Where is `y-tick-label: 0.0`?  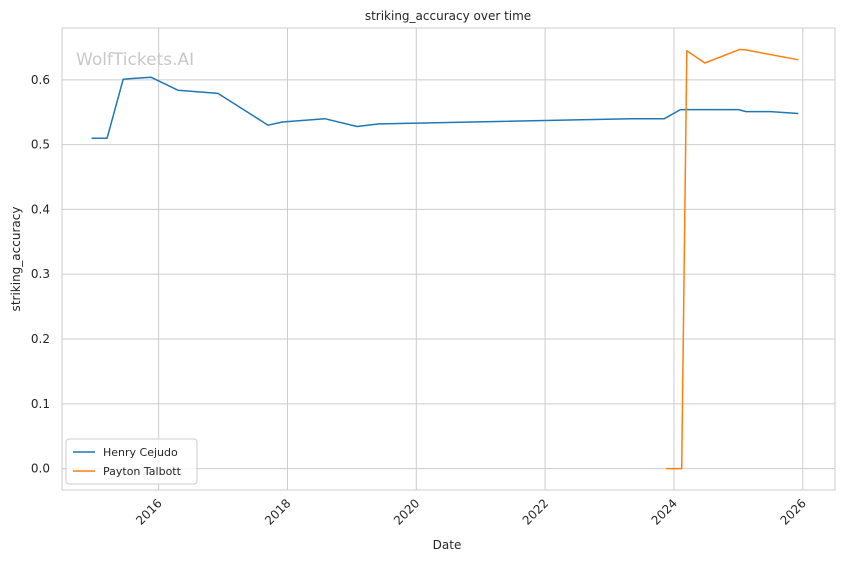
y-tick-label: 0.0 is located at coordinates (40, 469).